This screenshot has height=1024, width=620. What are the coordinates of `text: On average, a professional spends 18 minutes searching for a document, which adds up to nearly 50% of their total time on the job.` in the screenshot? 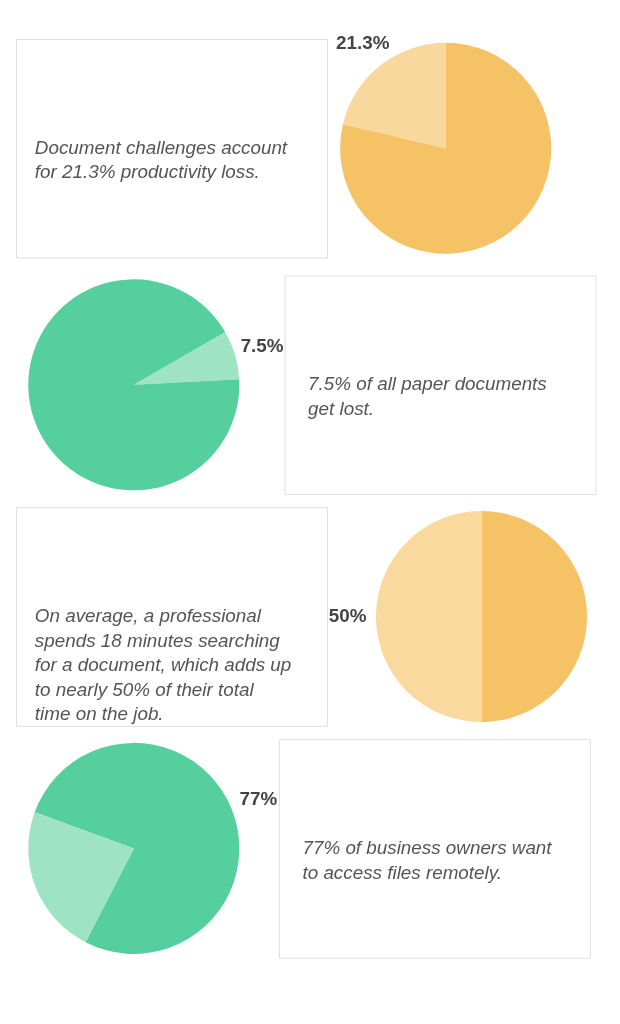 It's located at (163, 665).